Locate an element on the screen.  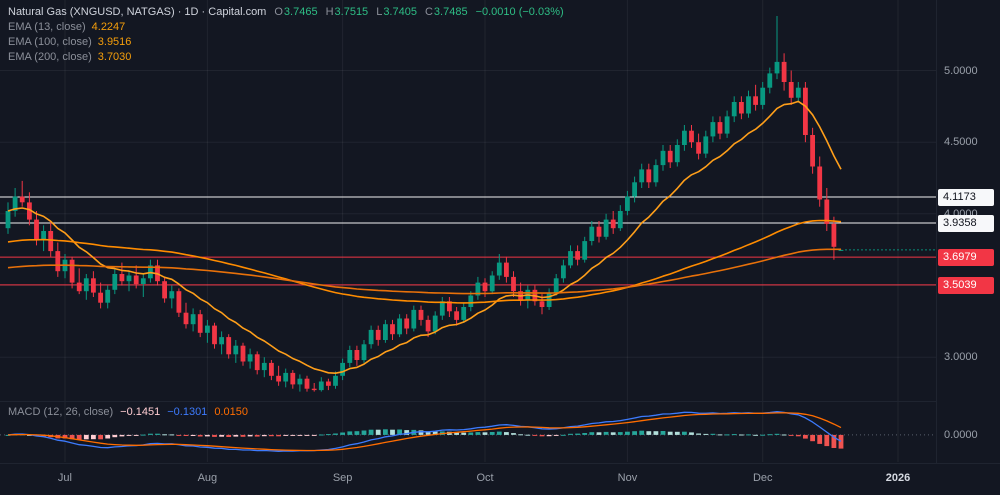
ema200-value: 3.7030 is located at coordinates (114, 57).